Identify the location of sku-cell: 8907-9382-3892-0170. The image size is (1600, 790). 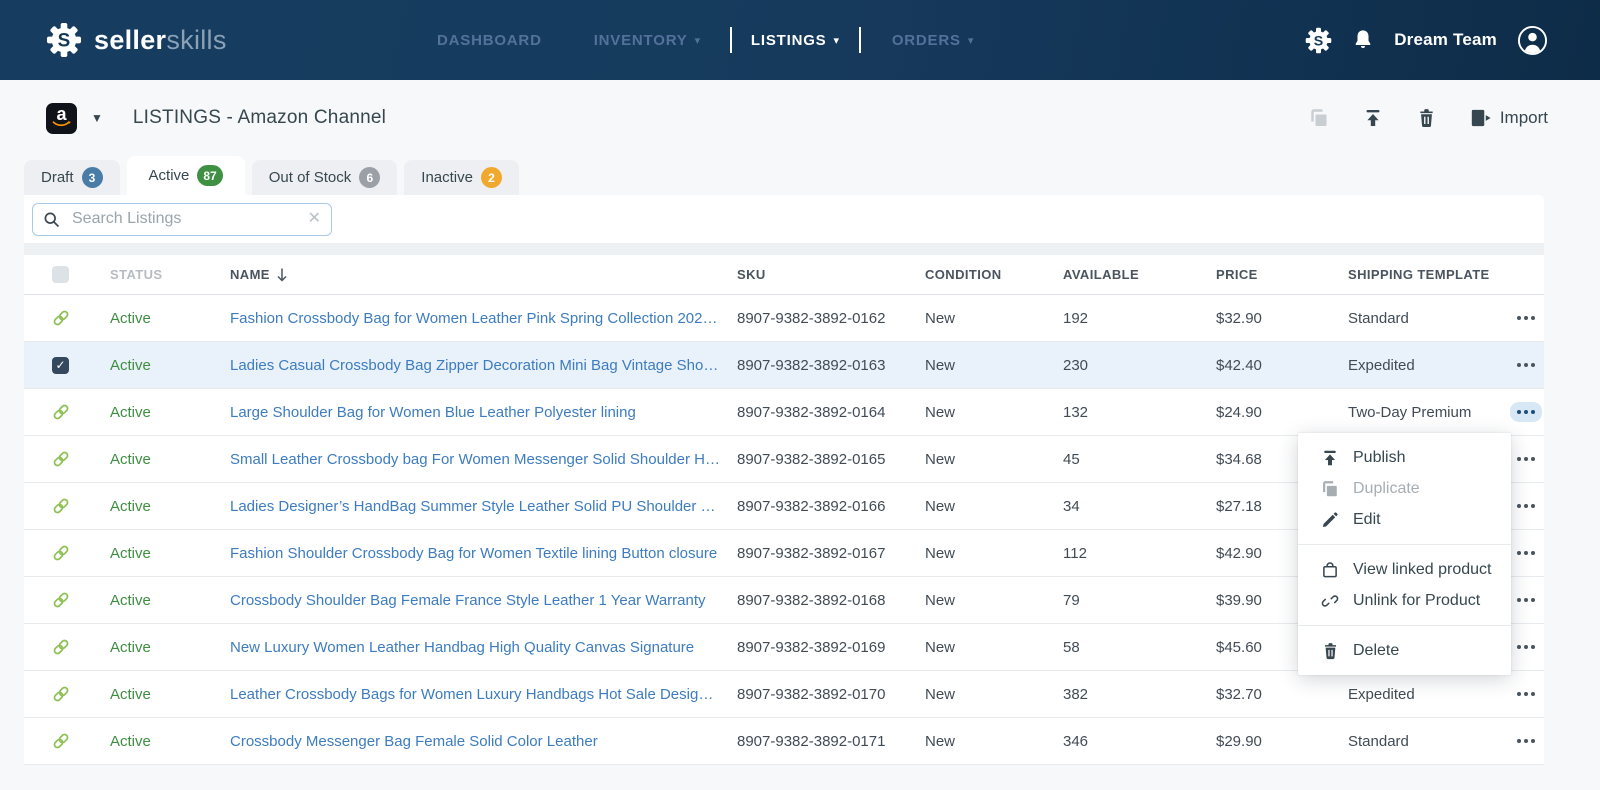
(811, 694).